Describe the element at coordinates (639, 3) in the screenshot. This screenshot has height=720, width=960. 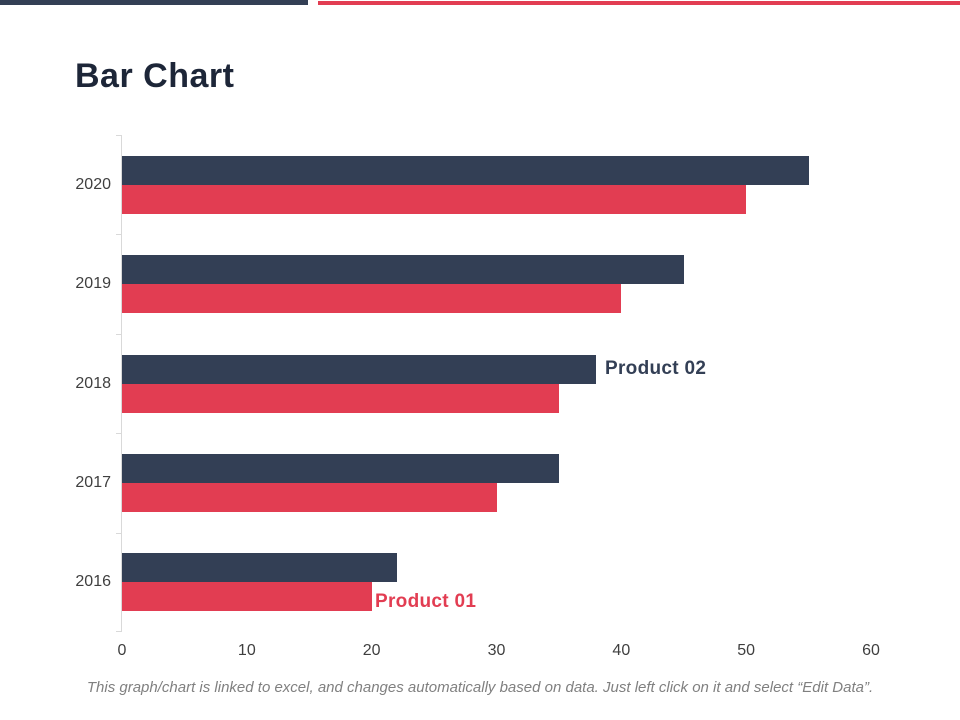
I see `top-accent-strip-red` at that location.